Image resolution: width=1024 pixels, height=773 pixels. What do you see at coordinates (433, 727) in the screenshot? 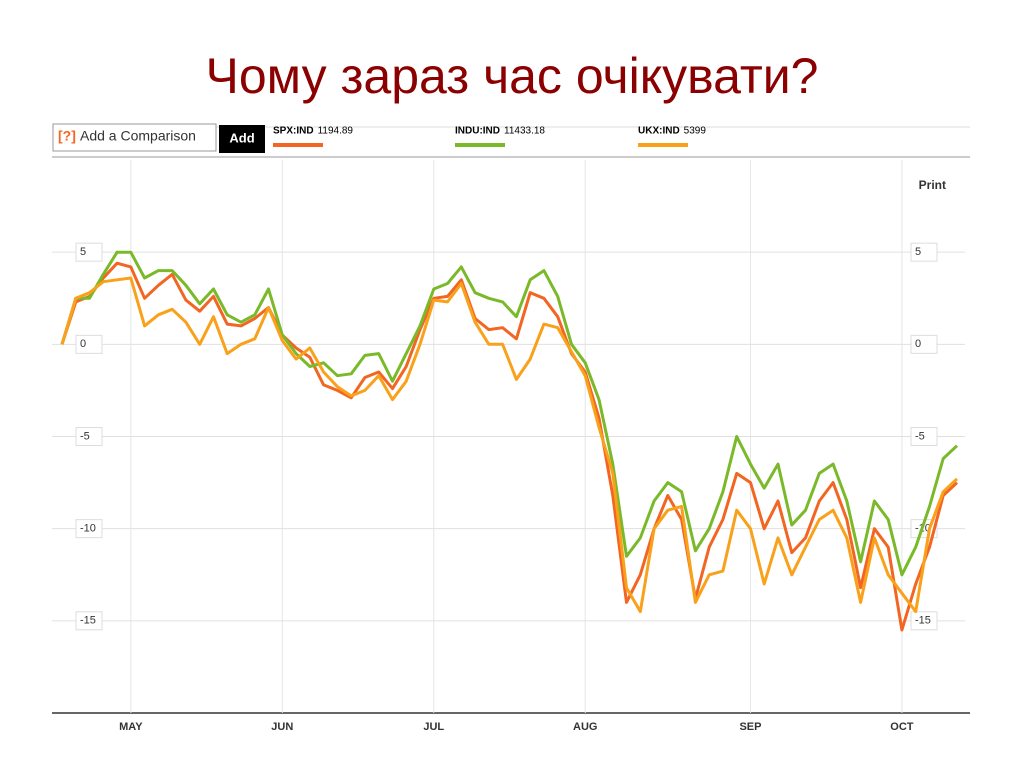
I see `x-tick-label: JUL` at bounding box center [433, 727].